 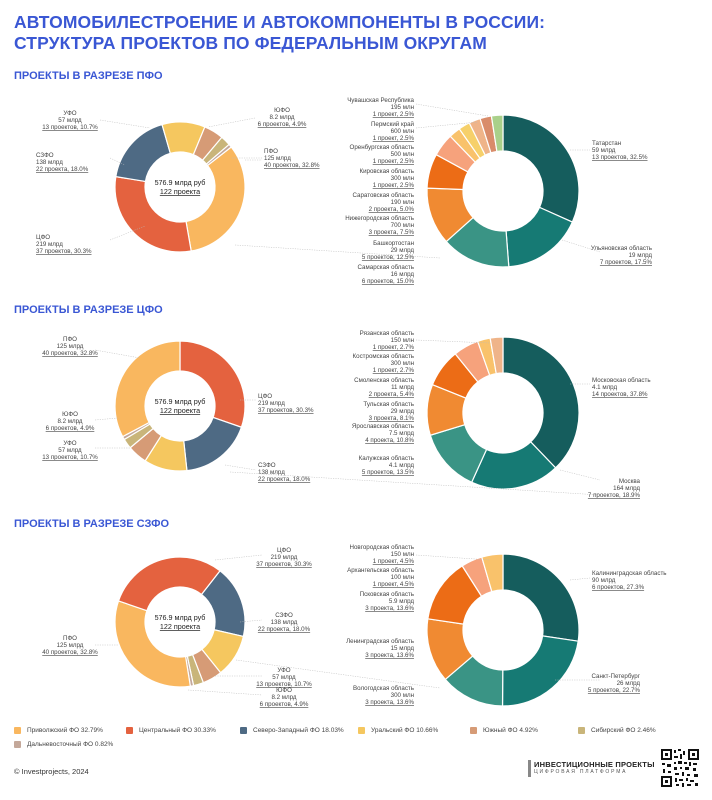 What do you see at coordinates (284, 622) in the screenshot?
I see `szfo-label-szfo-line-1: 138 млрд` at bounding box center [284, 622].